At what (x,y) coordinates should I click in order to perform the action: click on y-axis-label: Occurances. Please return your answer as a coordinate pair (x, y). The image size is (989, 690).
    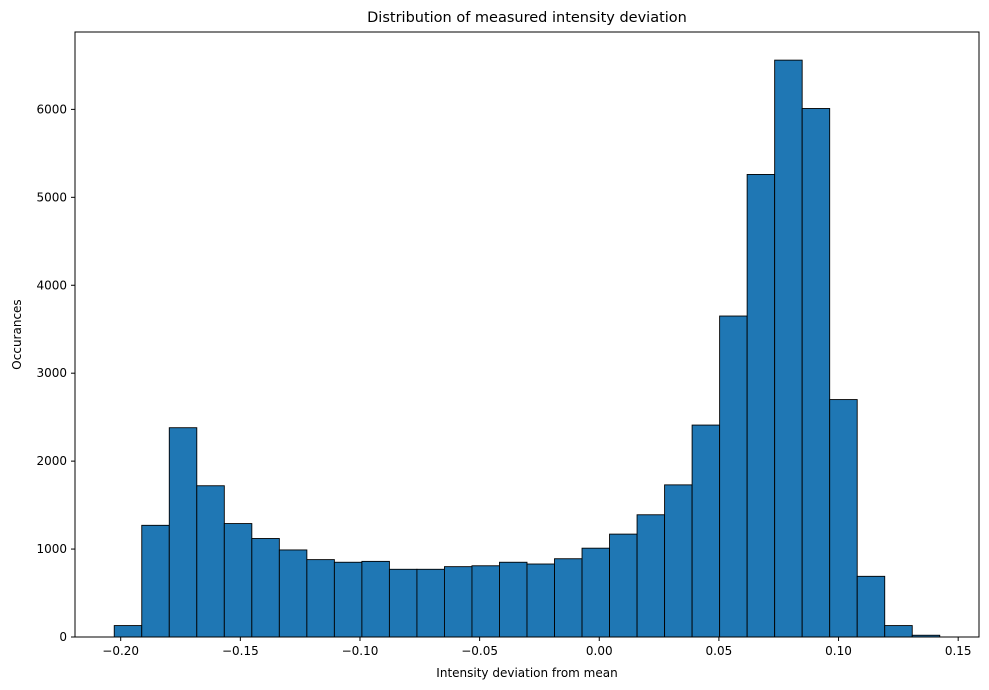
    Looking at the image, I should click on (17, 334).